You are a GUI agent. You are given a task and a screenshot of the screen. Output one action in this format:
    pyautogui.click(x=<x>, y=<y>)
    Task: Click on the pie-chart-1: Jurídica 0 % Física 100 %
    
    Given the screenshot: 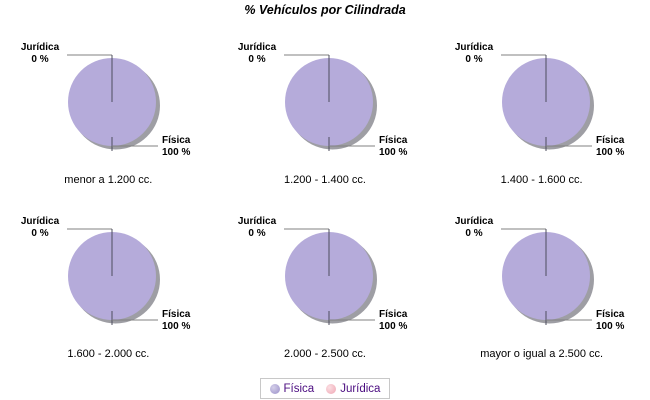 What is the action you would take?
    pyautogui.click(x=106, y=100)
    